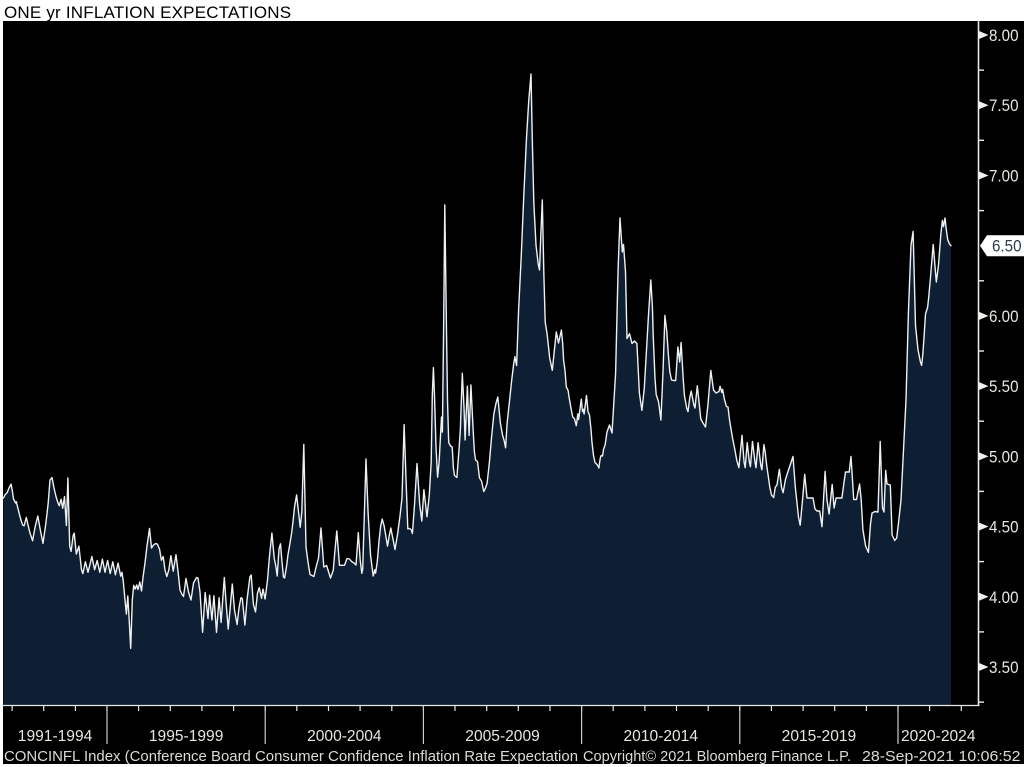 The height and width of the screenshot is (767, 1024). I want to click on svg-text: 8.00, so click(1004, 36).